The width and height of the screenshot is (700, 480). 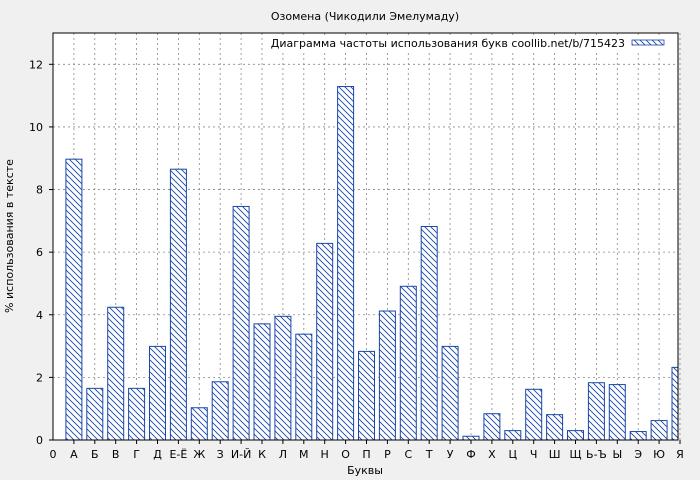 What do you see at coordinates (365, 16) in the screenshot?
I see `chart-title: Озомена (Чикодили Эмелумаду)` at bounding box center [365, 16].